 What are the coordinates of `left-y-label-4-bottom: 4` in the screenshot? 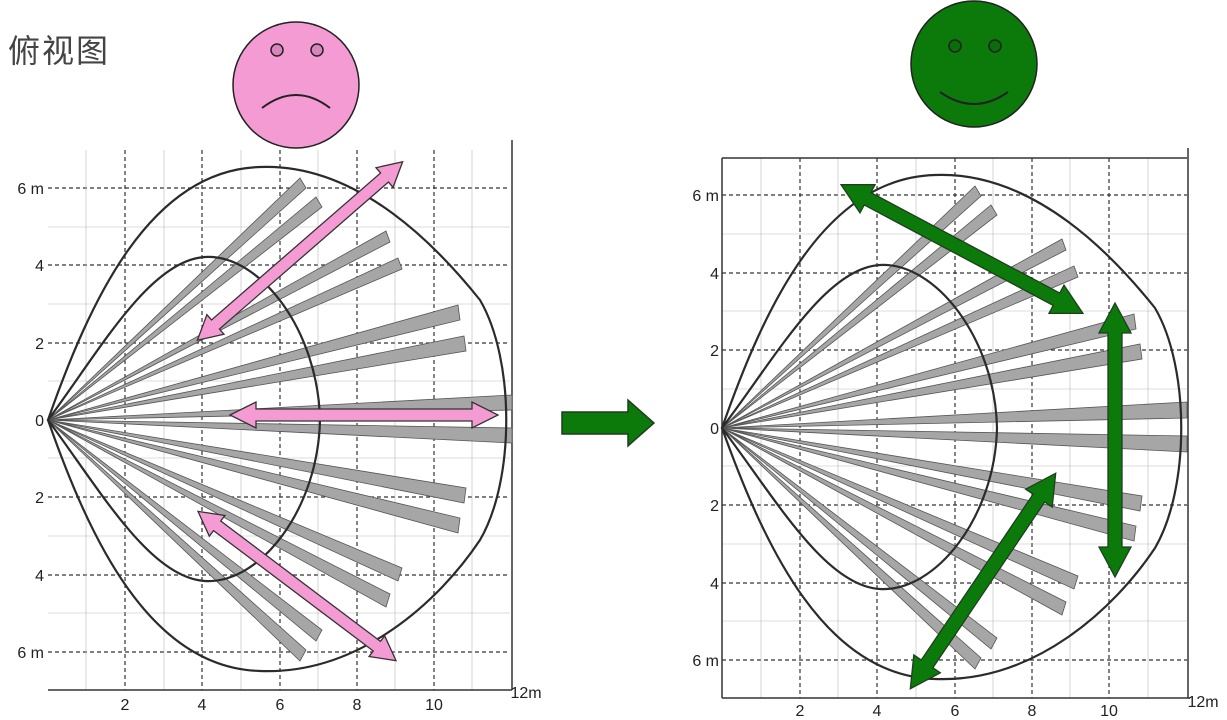 It's located at (39, 576).